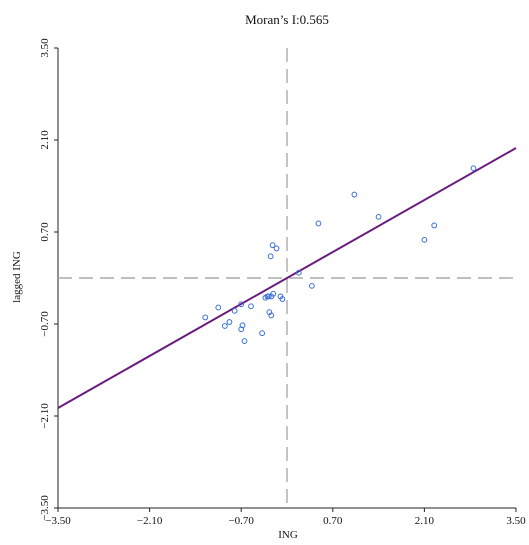  What do you see at coordinates (45, 324) in the screenshot?
I see `y-tick-label: −0.70` at bounding box center [45, 324].